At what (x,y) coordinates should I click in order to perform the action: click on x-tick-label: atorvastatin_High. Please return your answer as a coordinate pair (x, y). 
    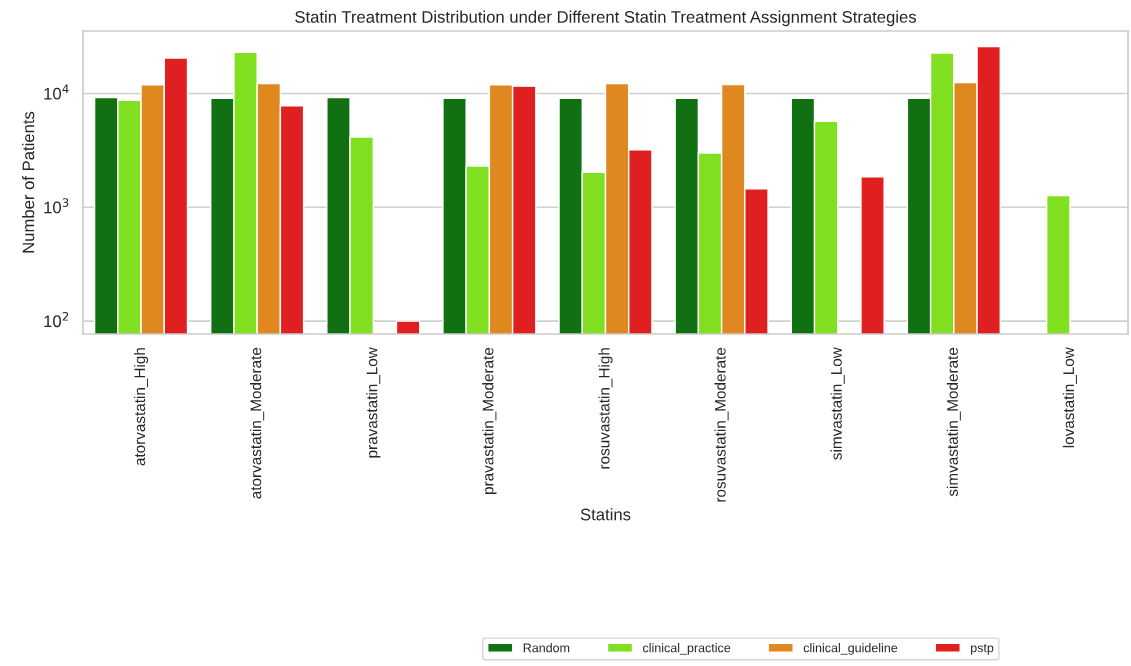
    Looking at the image, I should click on (141, 407).